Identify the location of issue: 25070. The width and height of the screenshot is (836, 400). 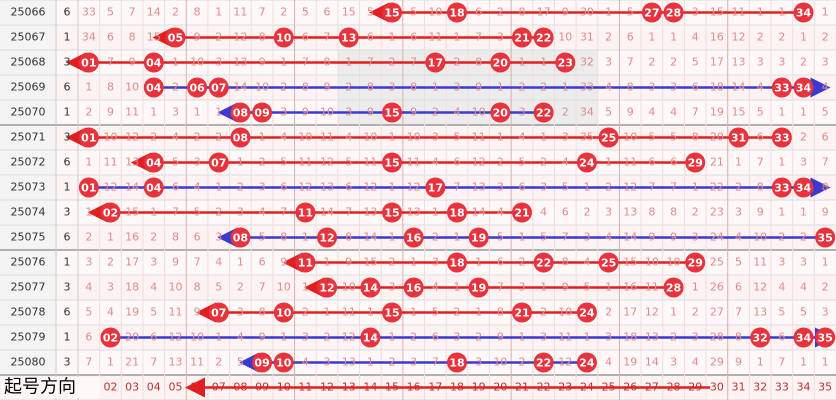
(28, 112).